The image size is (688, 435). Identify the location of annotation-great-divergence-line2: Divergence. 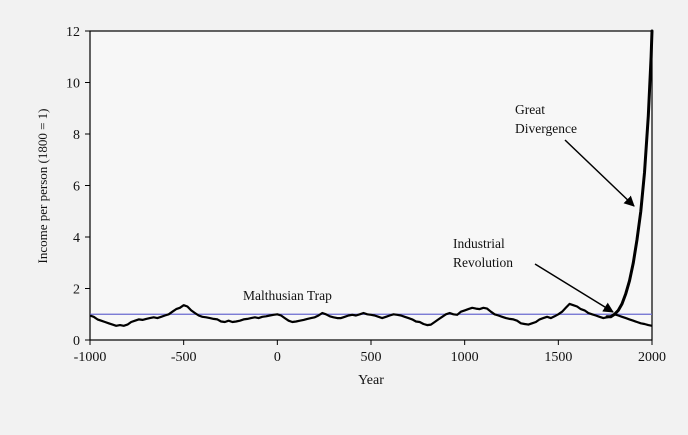
(546, 128).